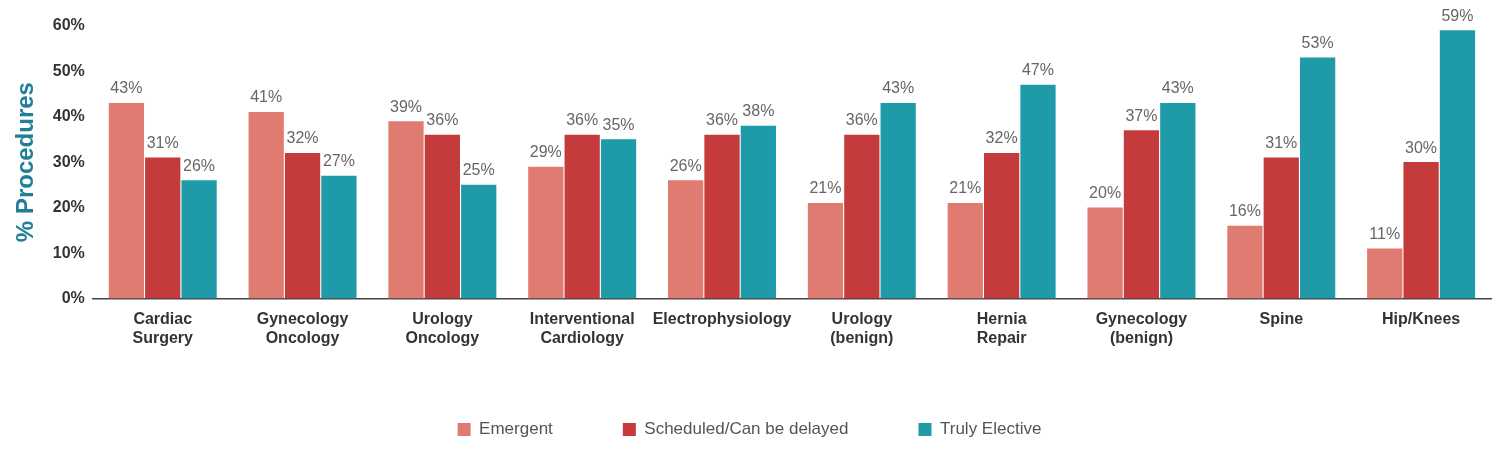  Describe the element at coordinates (68, 252) in the screenshot. I see `y-tick-label: 10%` at that location.